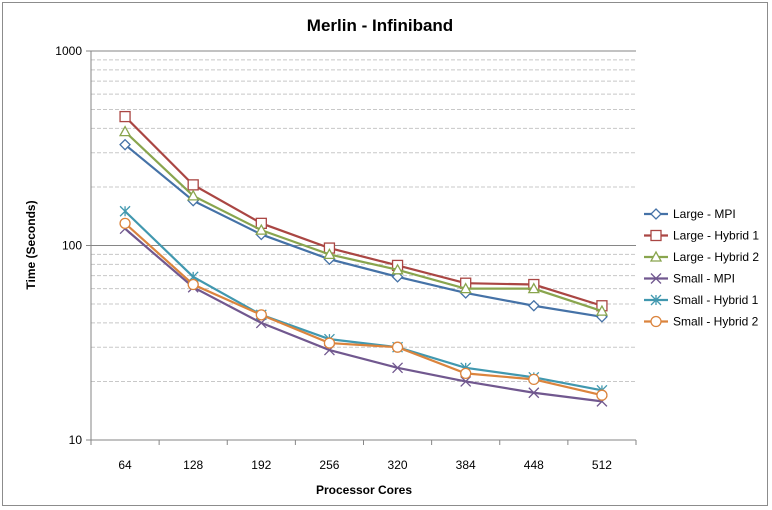 The image size is (772, 510). I want to click on x-axis-title: Processor Cores, so click(364, 490).